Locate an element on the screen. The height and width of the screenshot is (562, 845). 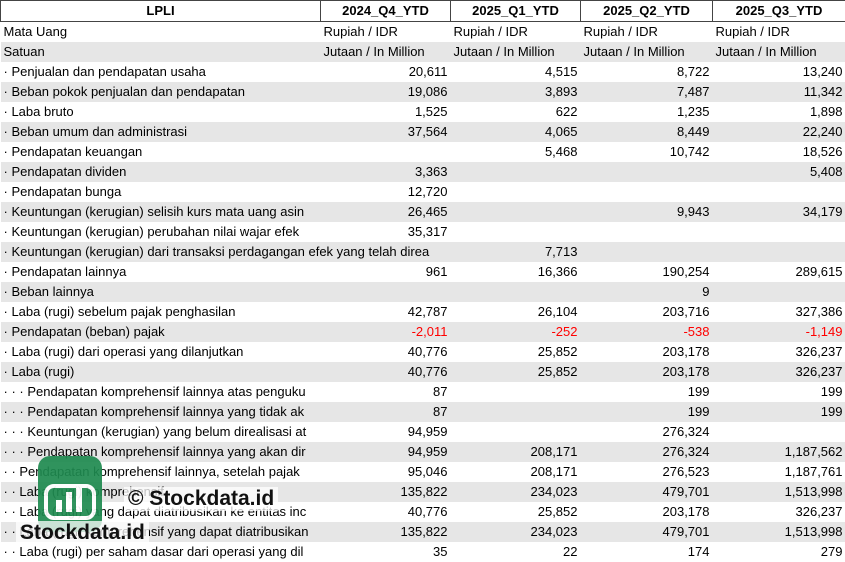
cell: 1,898 is located at coordinates (779, 112).